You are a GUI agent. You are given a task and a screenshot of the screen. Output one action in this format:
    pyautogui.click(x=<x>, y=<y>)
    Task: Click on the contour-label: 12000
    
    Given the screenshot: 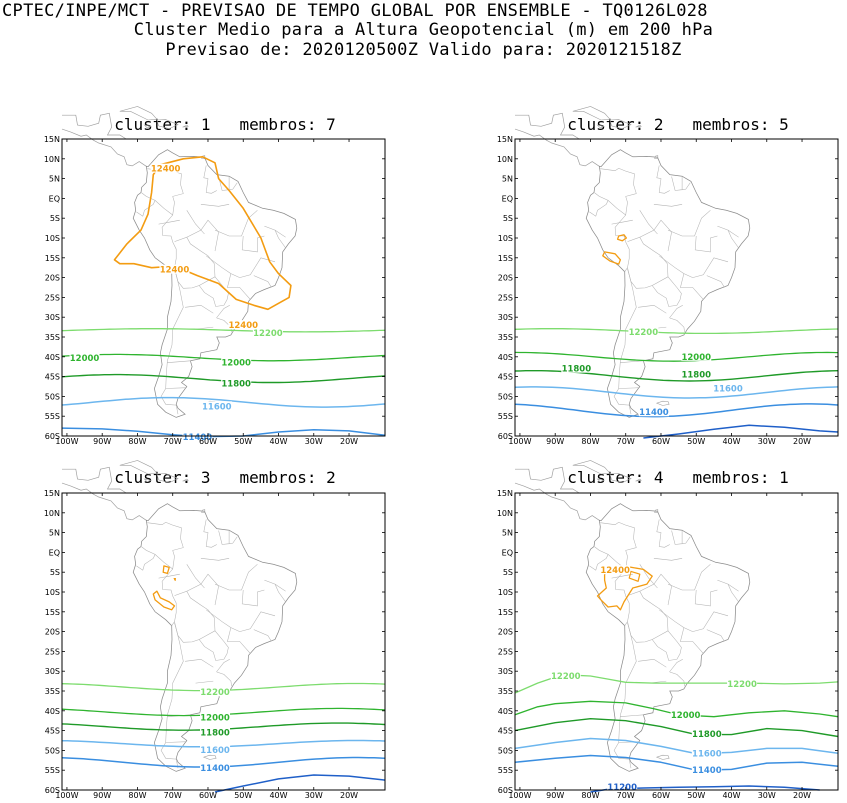 What is the action you would take?
    pyautogui.click(x=686, y=716)
    